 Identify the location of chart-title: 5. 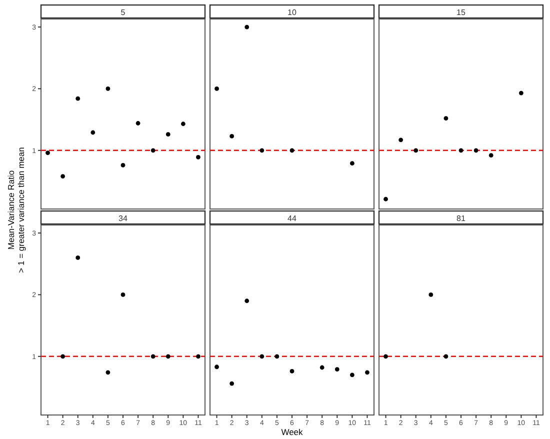
(123, 12).